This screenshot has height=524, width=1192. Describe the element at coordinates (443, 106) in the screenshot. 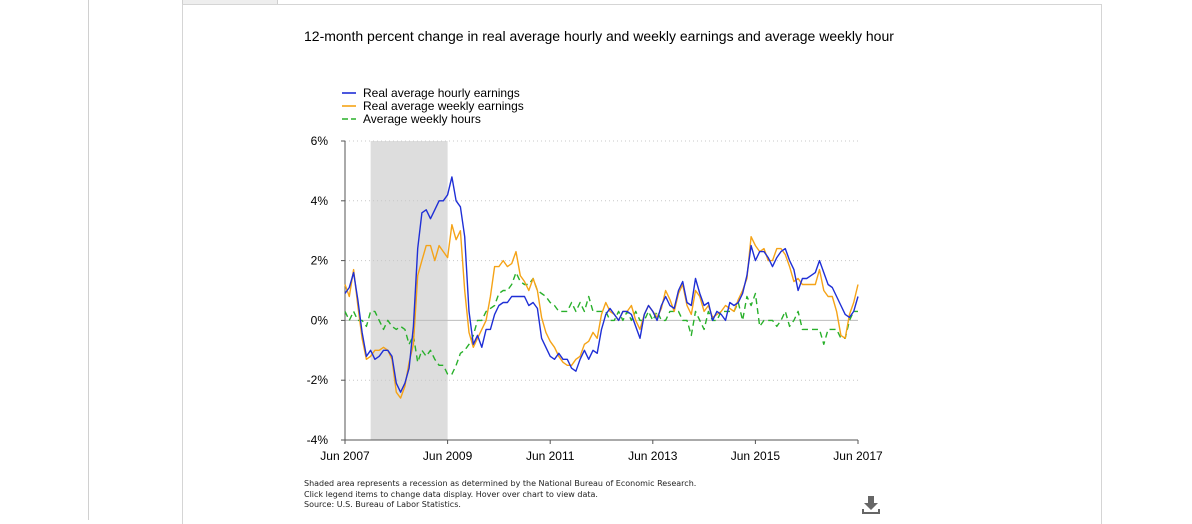

I see `legend-item: Real average weekly earnings` at that location.